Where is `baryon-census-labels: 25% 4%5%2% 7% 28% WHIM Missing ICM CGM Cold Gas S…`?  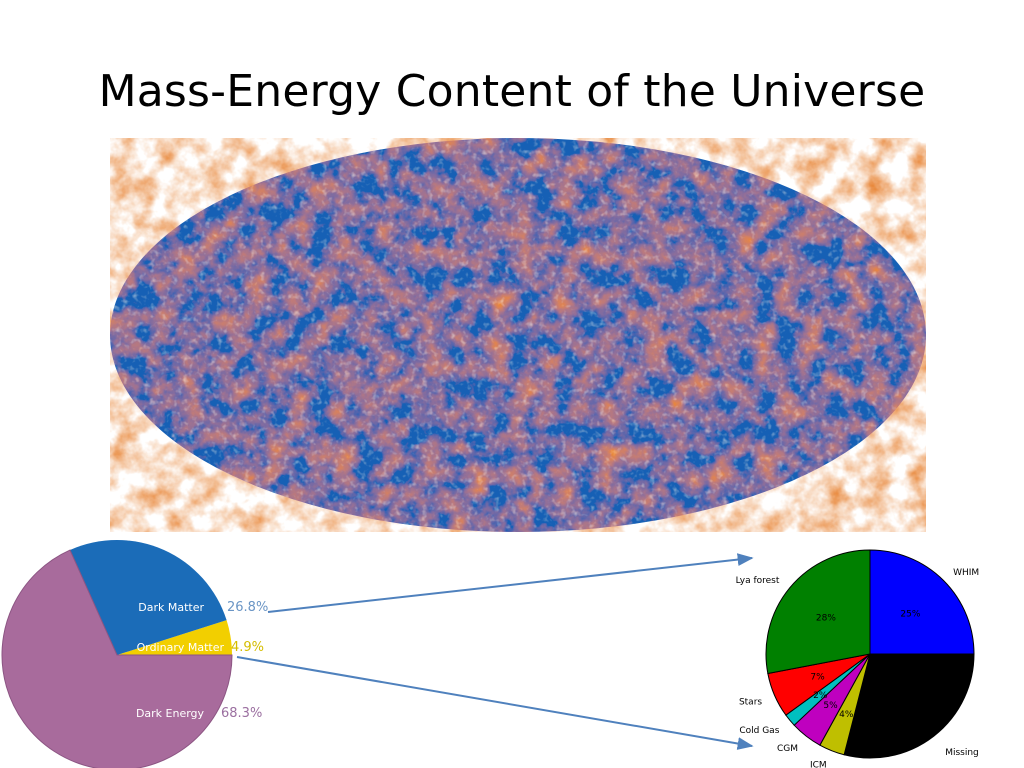
baryon-census-labels: 25% 4%5%2% 7% 28% WHIM Missing ICM CGM Cold Gas S… is located at coordinates (858, 668).